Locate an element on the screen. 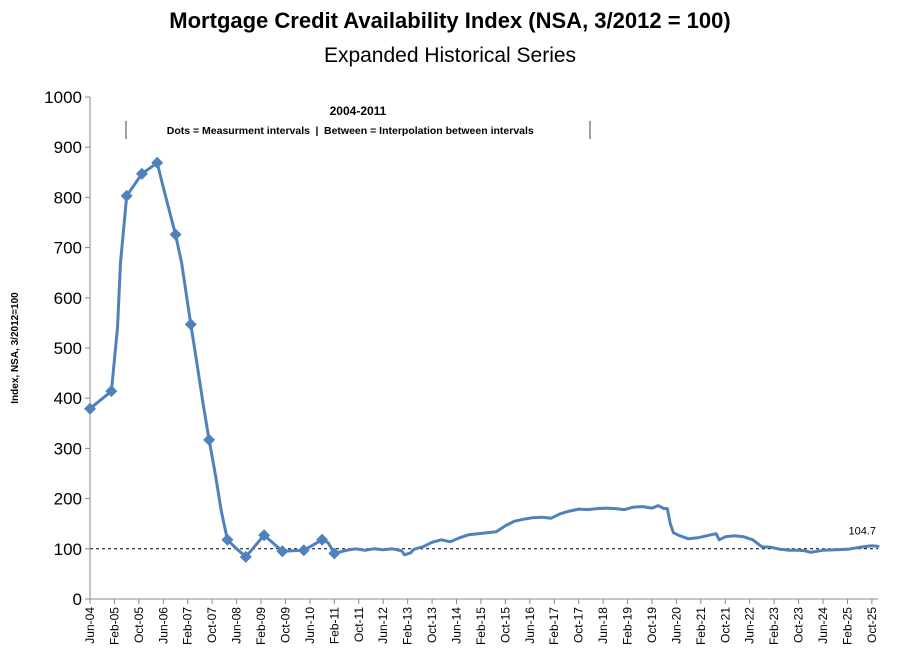 The width and height of the screenshot is (900, 669). x-tick-label: Jun-06 is located at coordinates (163, 625).